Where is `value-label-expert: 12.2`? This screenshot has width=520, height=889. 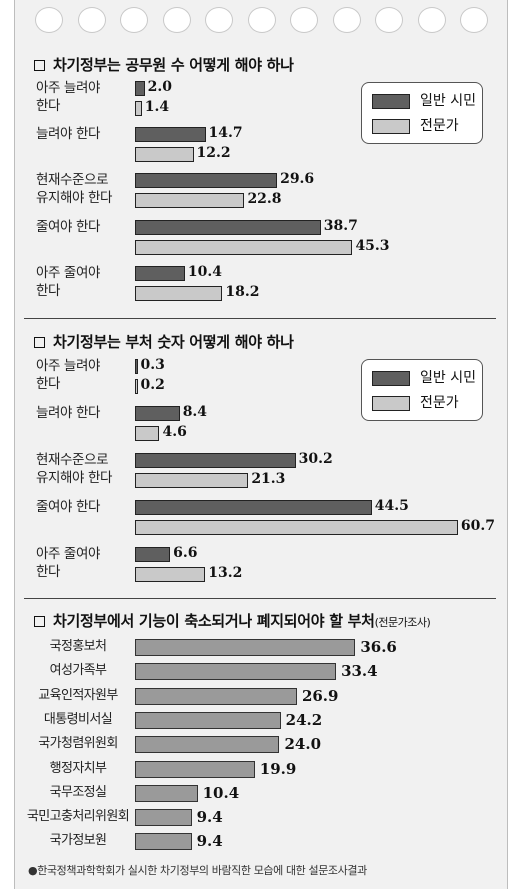
value-label-expert: 12.2 is located at coordinates (213, 153).